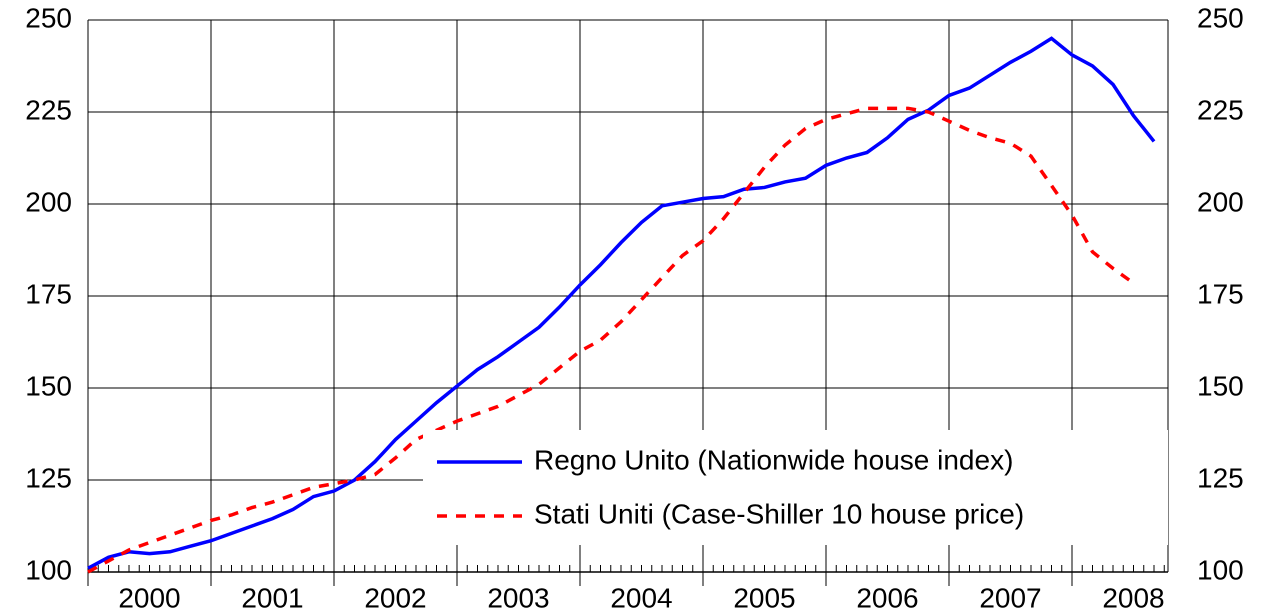 Image resolution: width=1270 pixels, height=614 pixels. I want to click on y-tick-label: 200, so click(48, 201).